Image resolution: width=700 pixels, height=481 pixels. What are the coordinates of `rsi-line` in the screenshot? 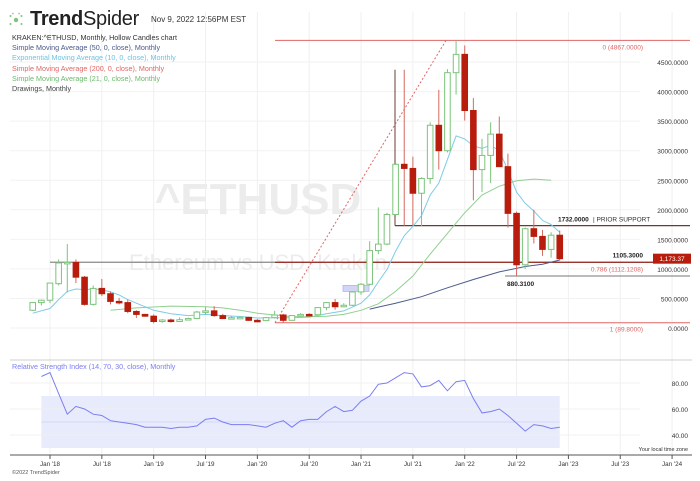 It's located at (300, 401).